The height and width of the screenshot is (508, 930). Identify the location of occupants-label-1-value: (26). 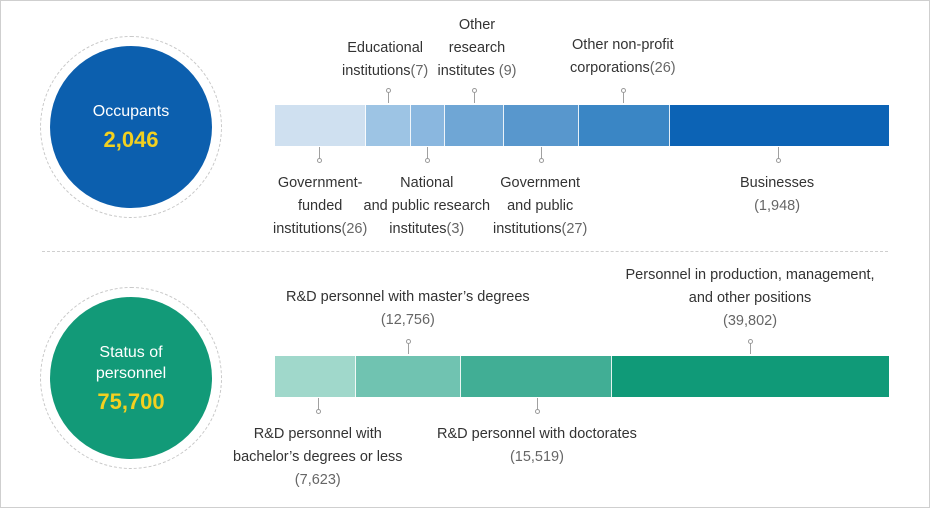
(354, 229).